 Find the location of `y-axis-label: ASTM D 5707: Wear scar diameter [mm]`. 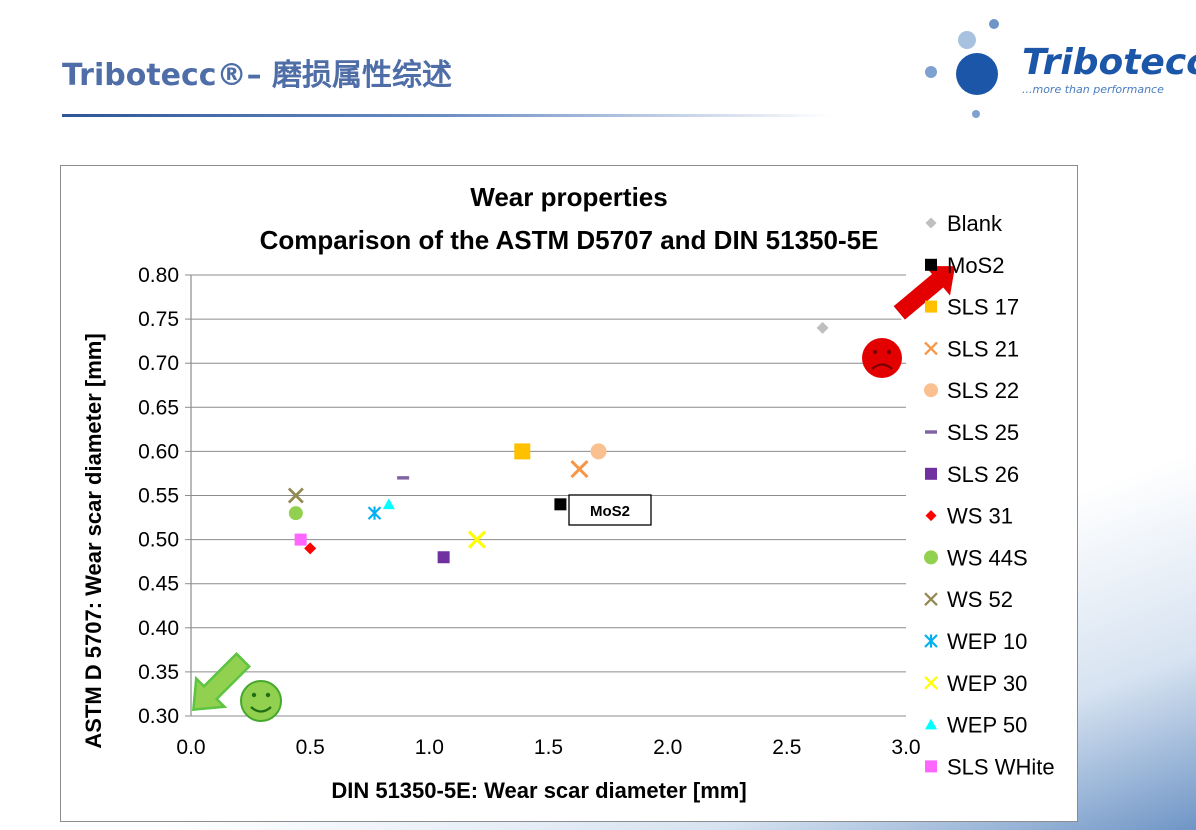

y-axis-label: ASTM D 5707: Wear scar diameter [mm] is located at coordinates (93, 540).